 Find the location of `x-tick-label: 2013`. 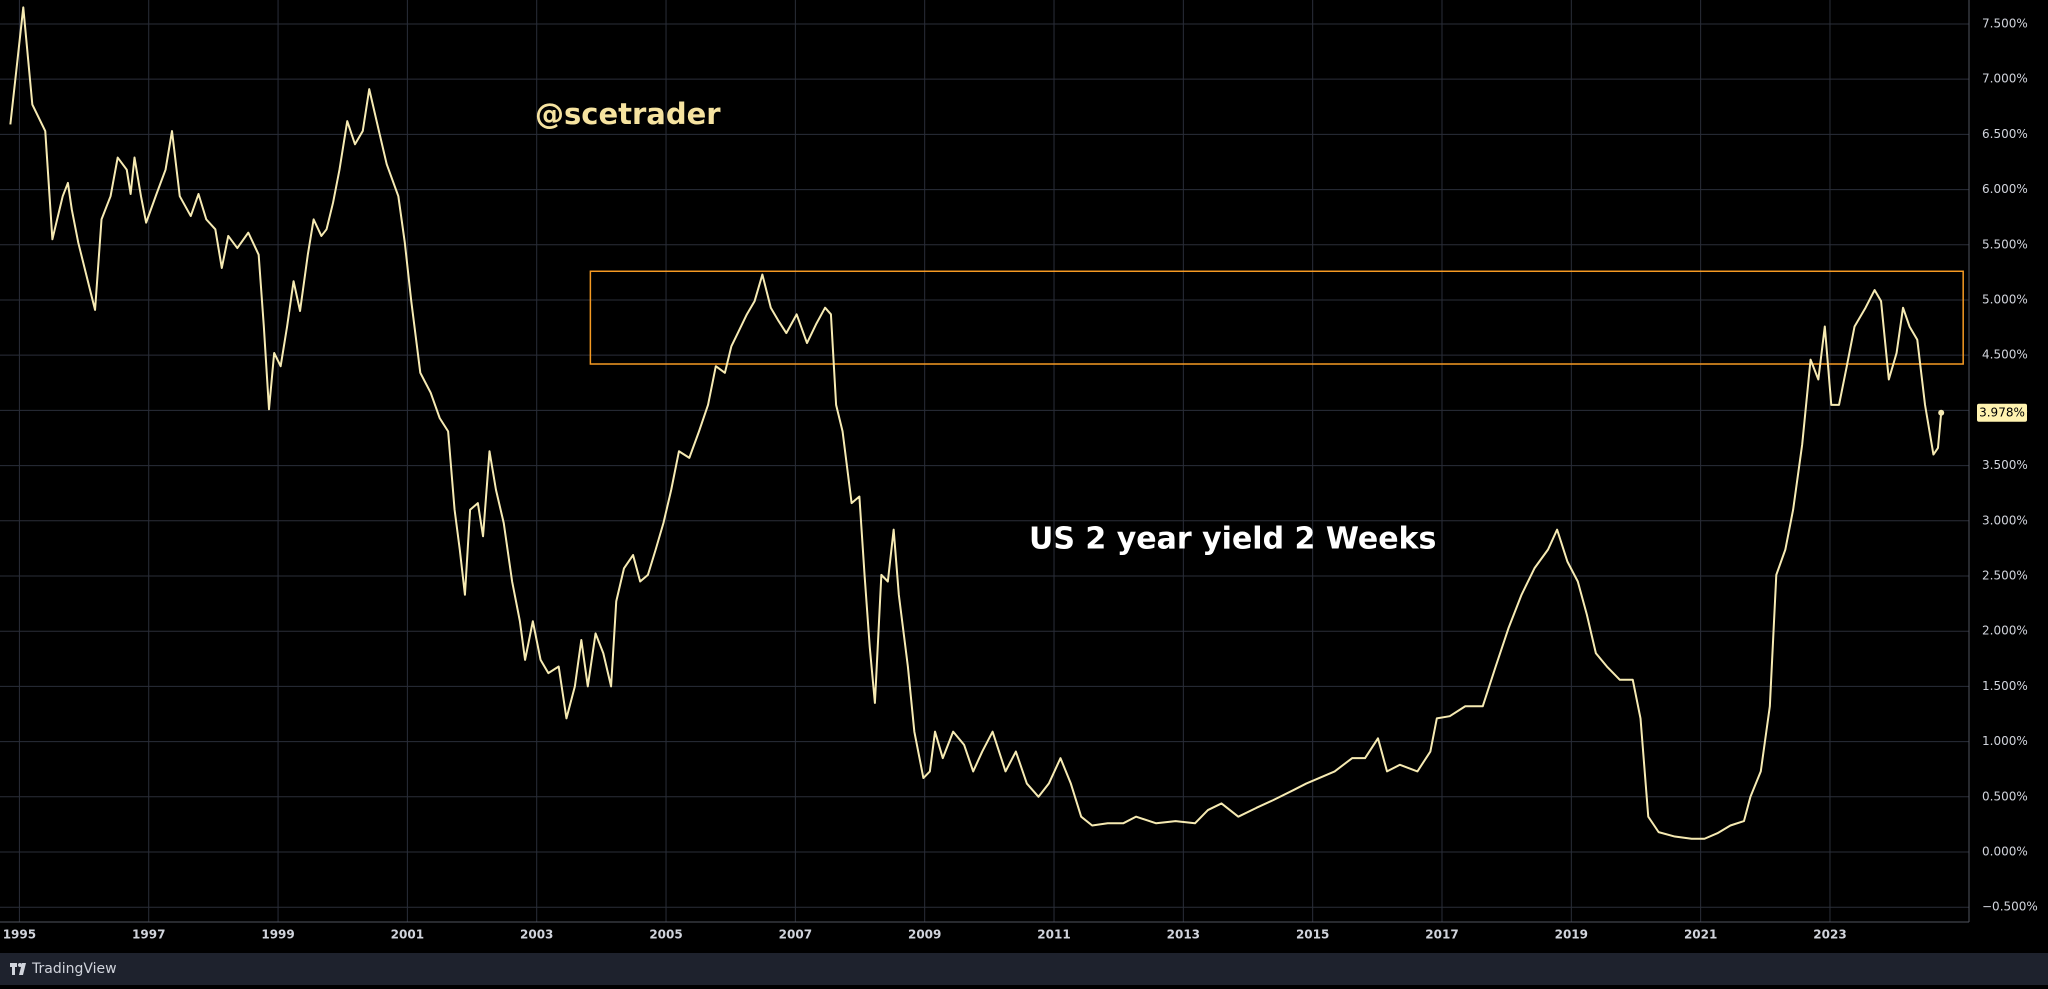

x-tick-label: 2013 is located at coordinates (1183, 935).